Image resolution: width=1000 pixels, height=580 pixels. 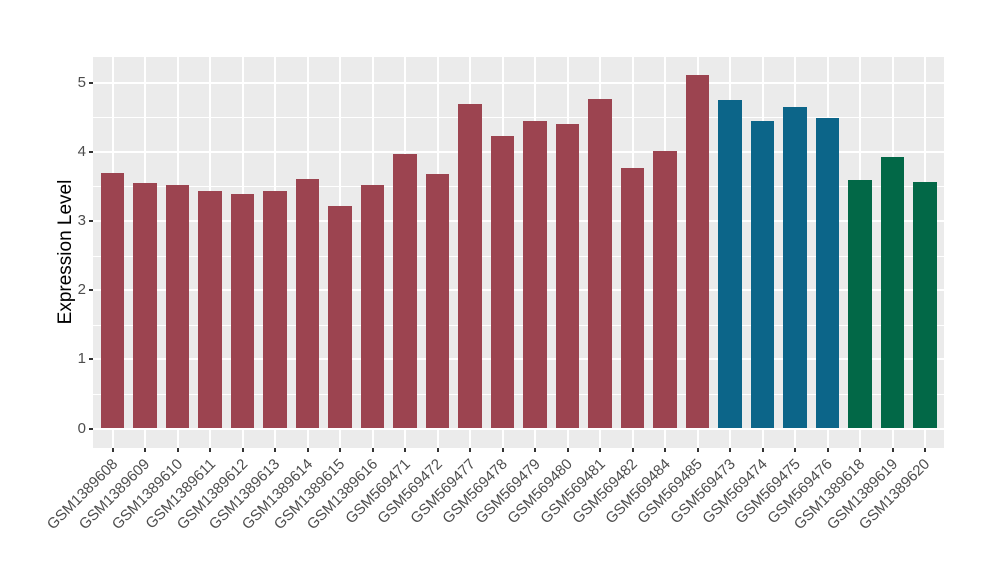 What do you see at coordinates (81, 82) in the screenshot?
I see `y-tick-label: 5` at bounding box center [81, 82].